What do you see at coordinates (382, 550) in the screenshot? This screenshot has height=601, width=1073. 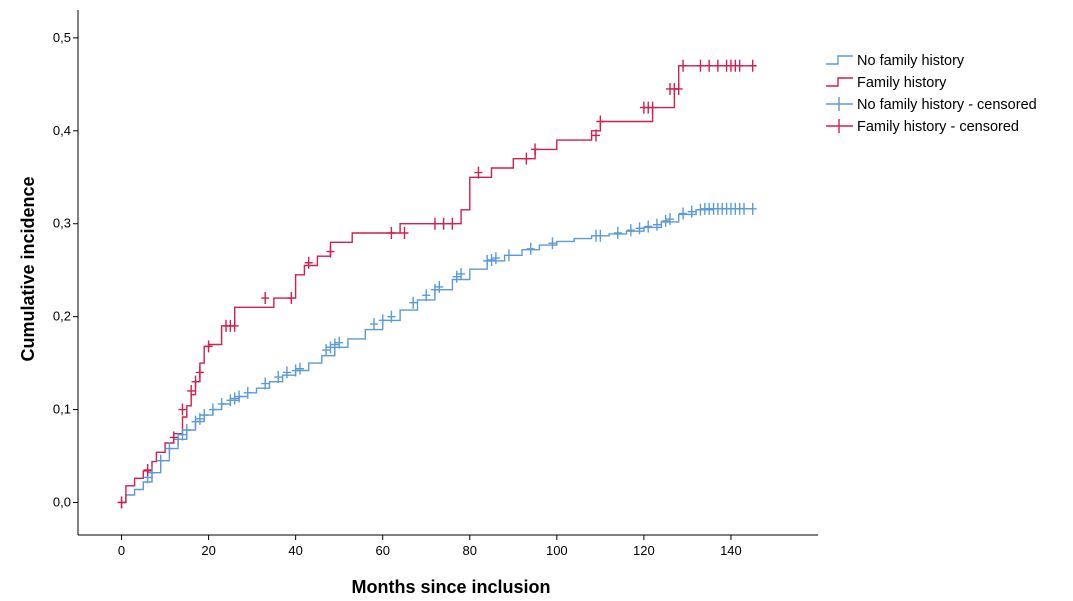 I see `x-tick-label: 60` at bounding box center [382, 550].